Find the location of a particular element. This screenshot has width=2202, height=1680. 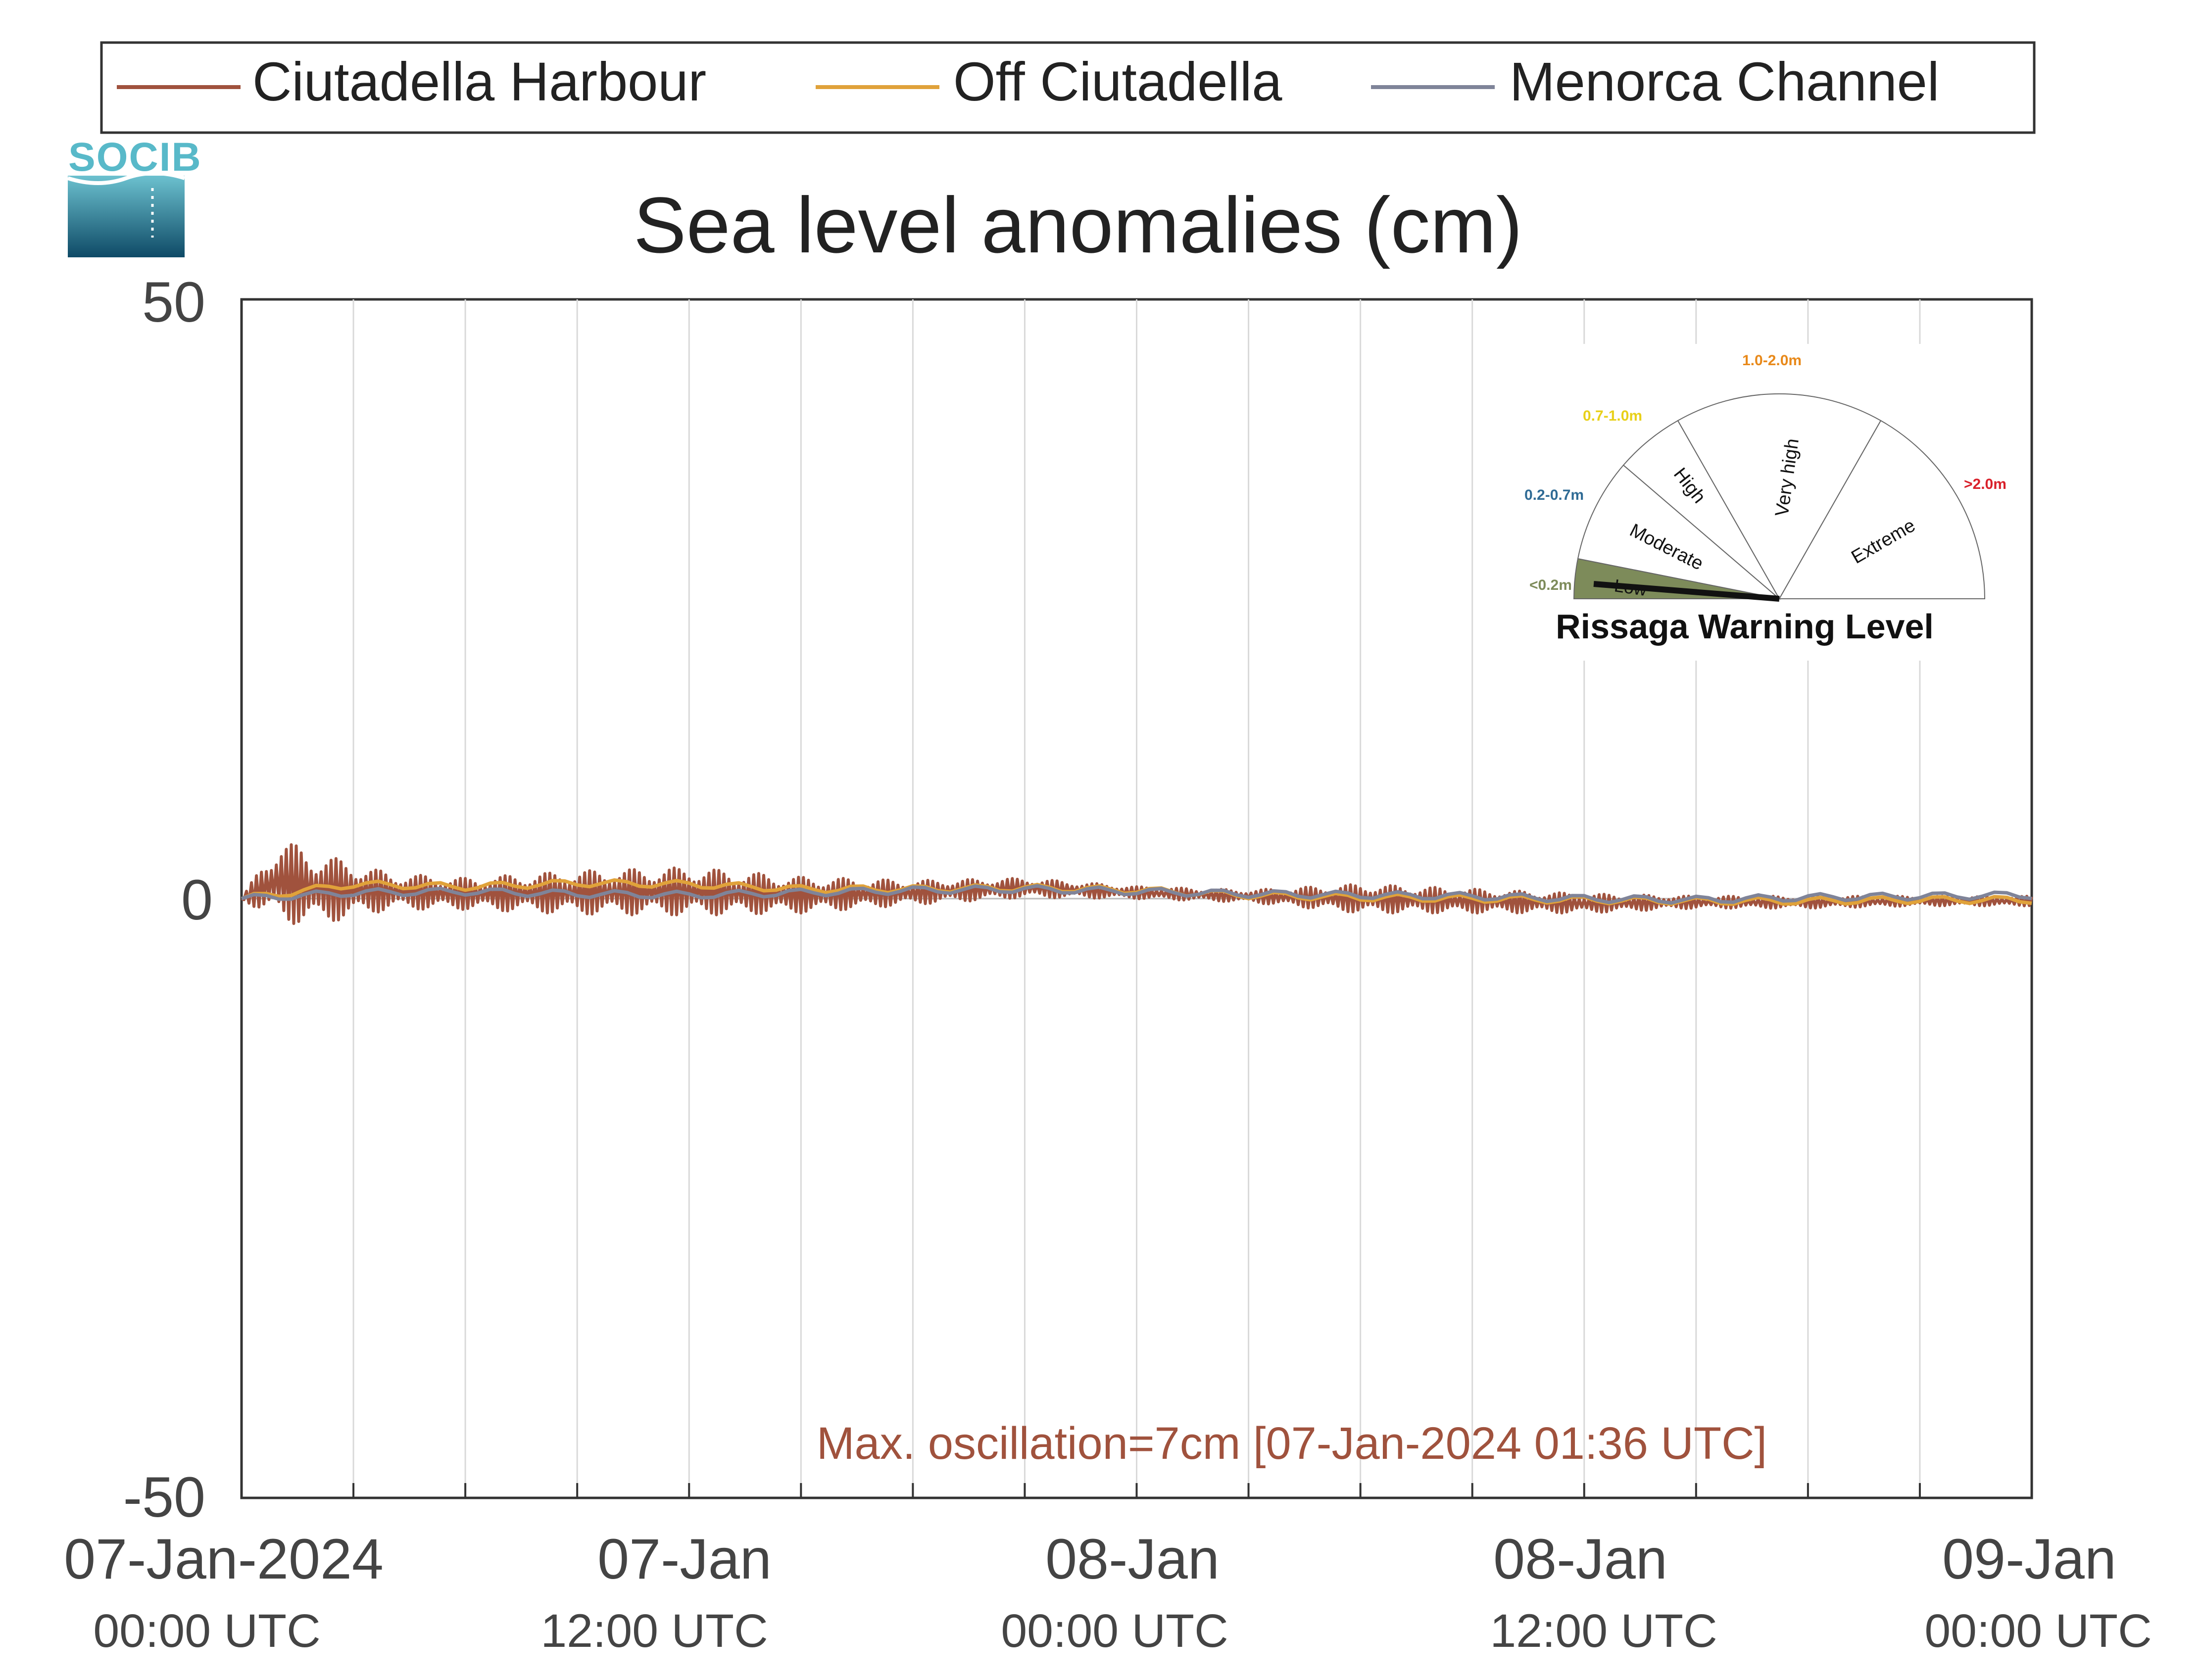

series-line-menorca-channel is located at coordinates (1136, 895).